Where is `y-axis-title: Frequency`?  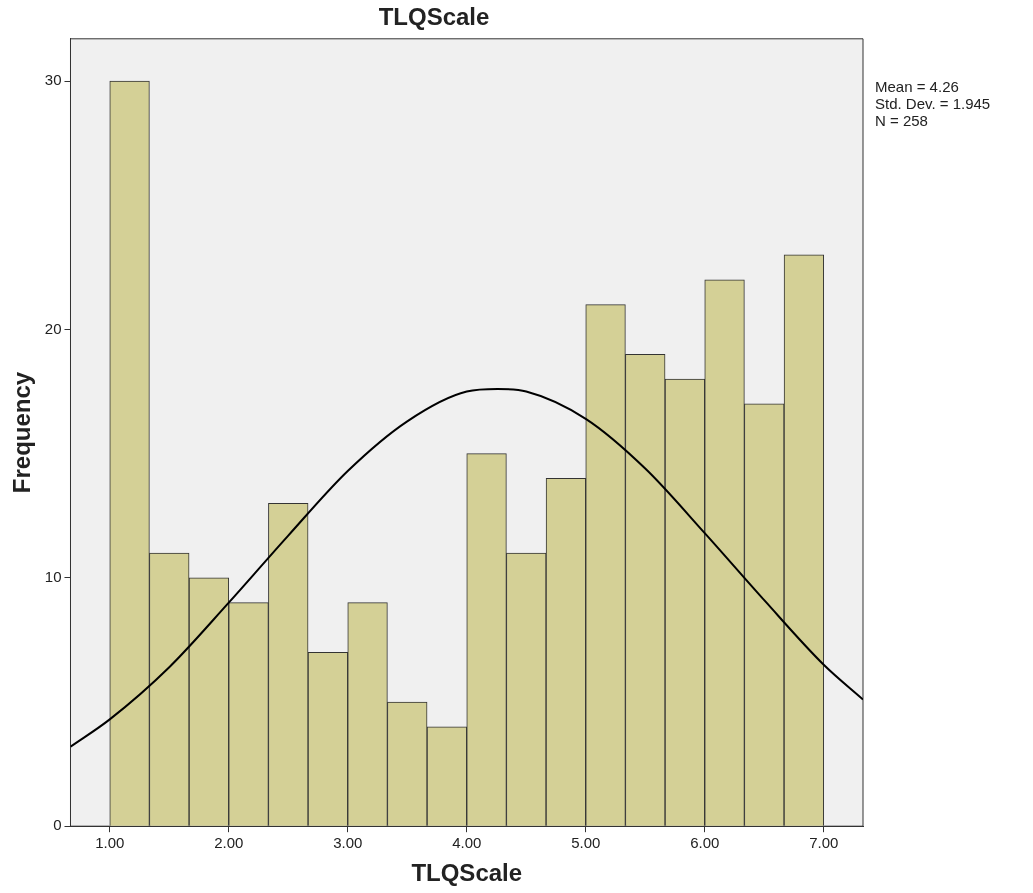
y-axis-title: Frequency is located at coordinates (22, 432).